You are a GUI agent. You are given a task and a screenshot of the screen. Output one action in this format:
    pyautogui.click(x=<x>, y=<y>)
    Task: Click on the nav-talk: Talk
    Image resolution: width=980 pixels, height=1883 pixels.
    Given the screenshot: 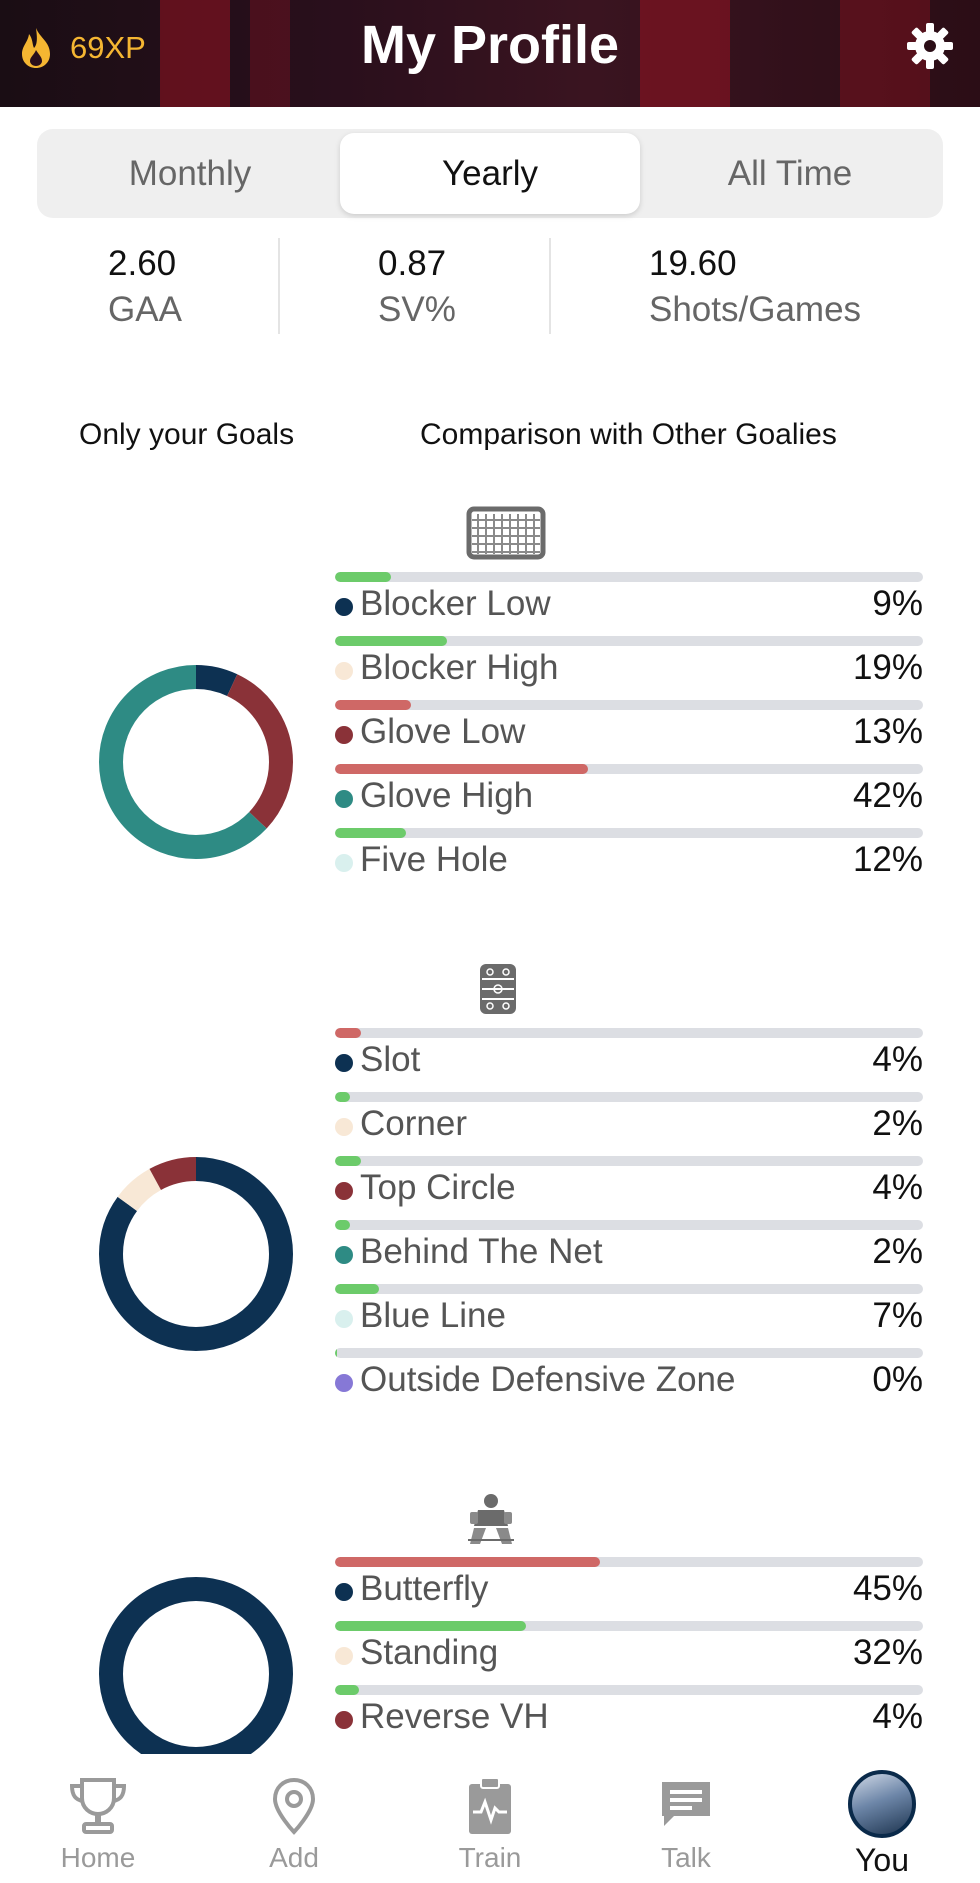 What is the action you would take?
    pyautogui.click(x=686, y=1818)
    